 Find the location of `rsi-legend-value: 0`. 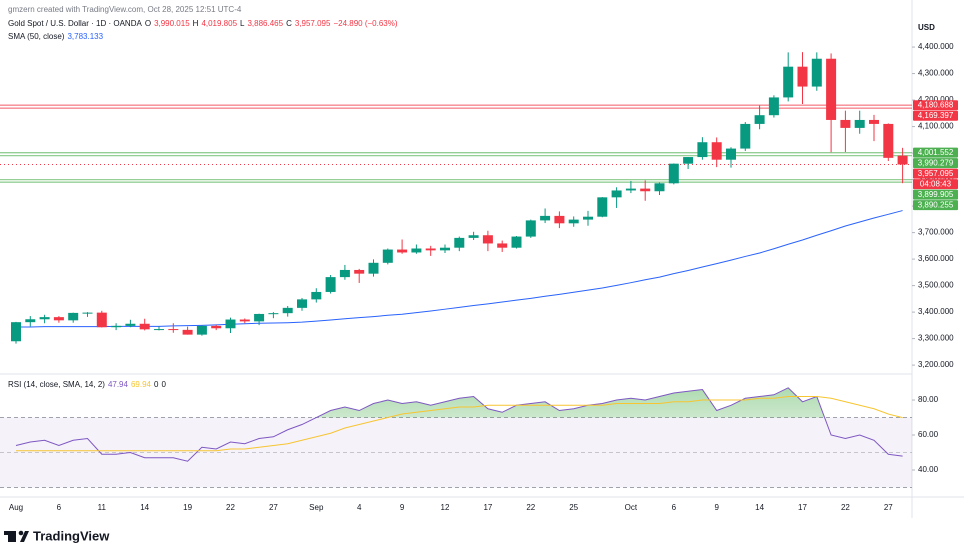

rsi-legend-value: 0 is located at coordinates (163, 384).